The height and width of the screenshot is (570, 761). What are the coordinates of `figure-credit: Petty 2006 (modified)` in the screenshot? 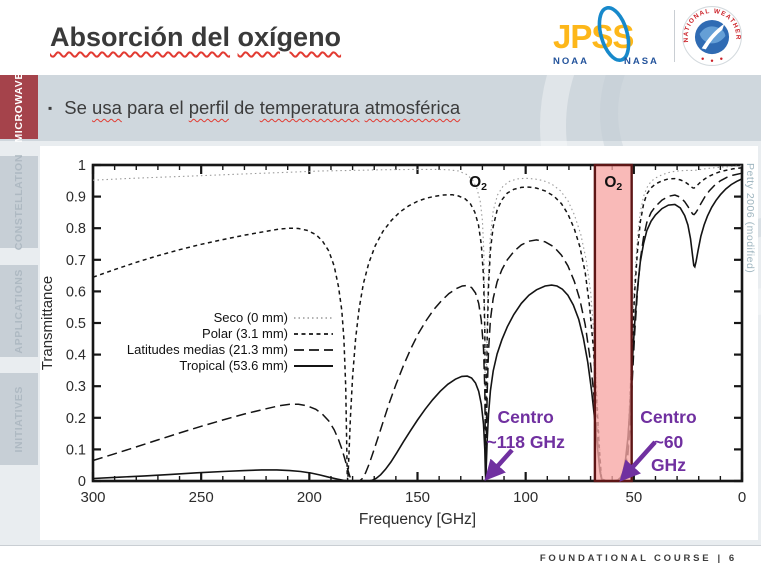 It's located at (750, 218).